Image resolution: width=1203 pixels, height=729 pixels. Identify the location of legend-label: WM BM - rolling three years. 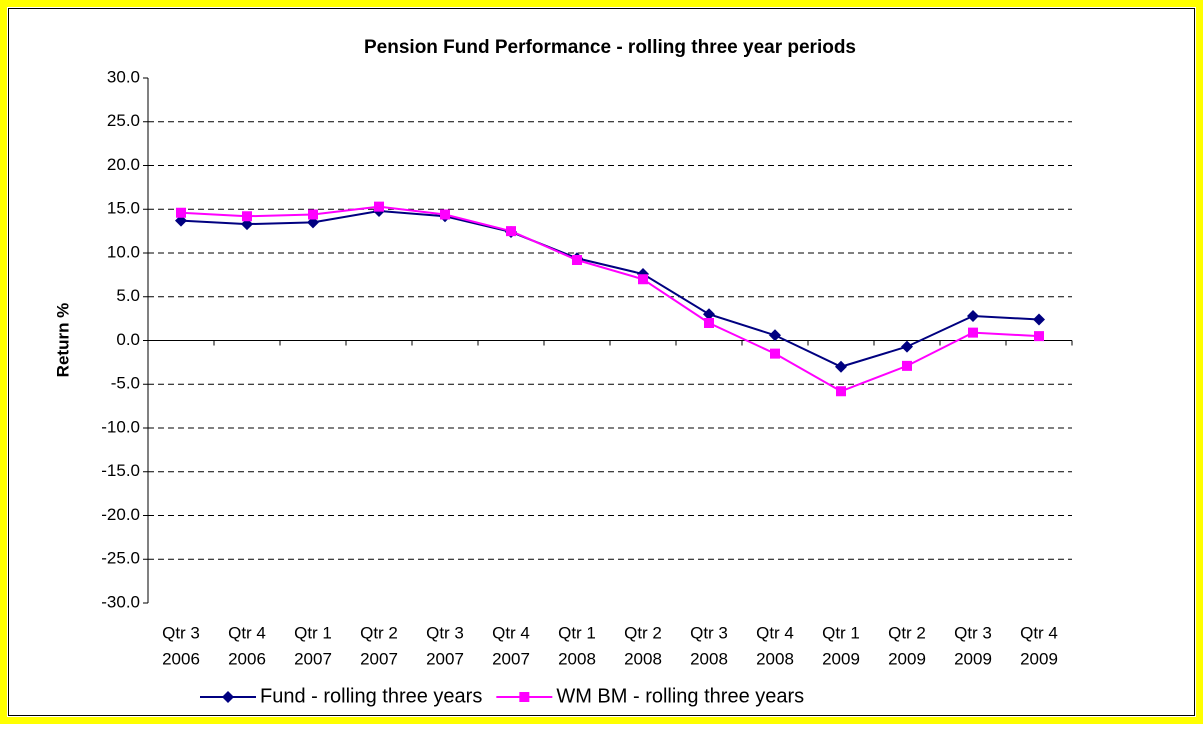
(680, 696).